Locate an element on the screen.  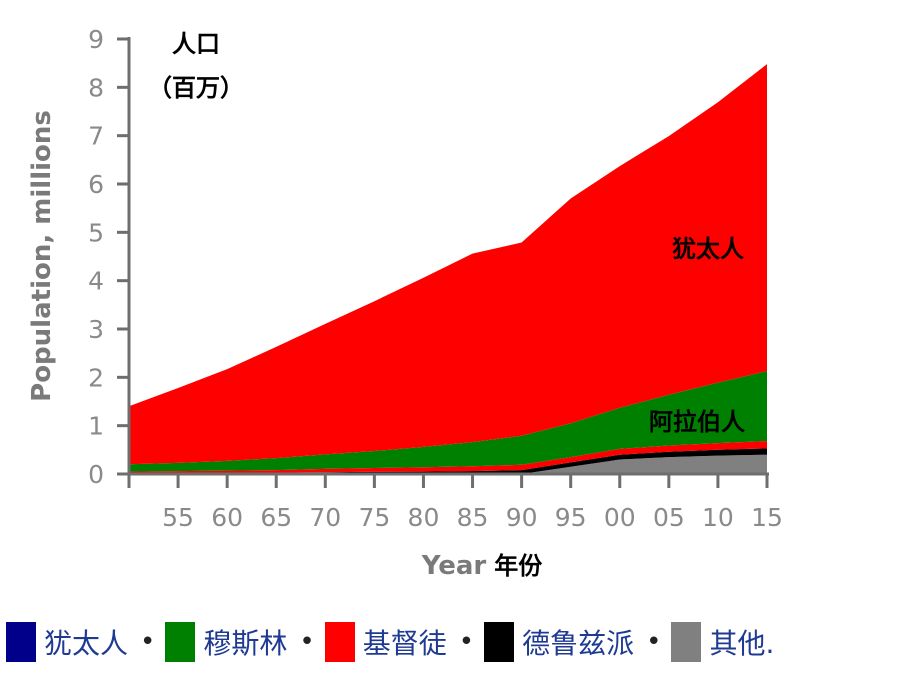
y-tick-label: 9 is located at coordinates (96, 39).